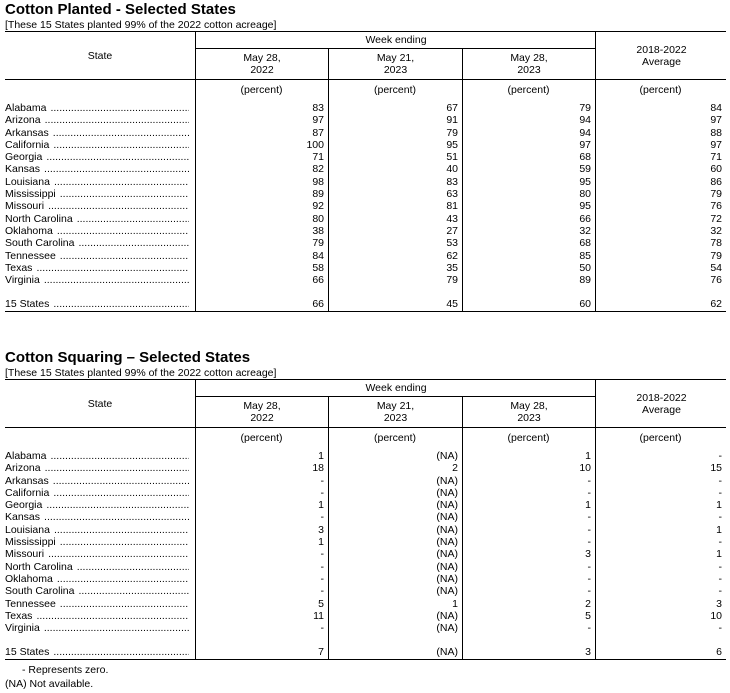 The image size is (730, 693). Describe the element at coordinates (25, 206) in the screenshot. I see `state-name: Missouri` at that location.